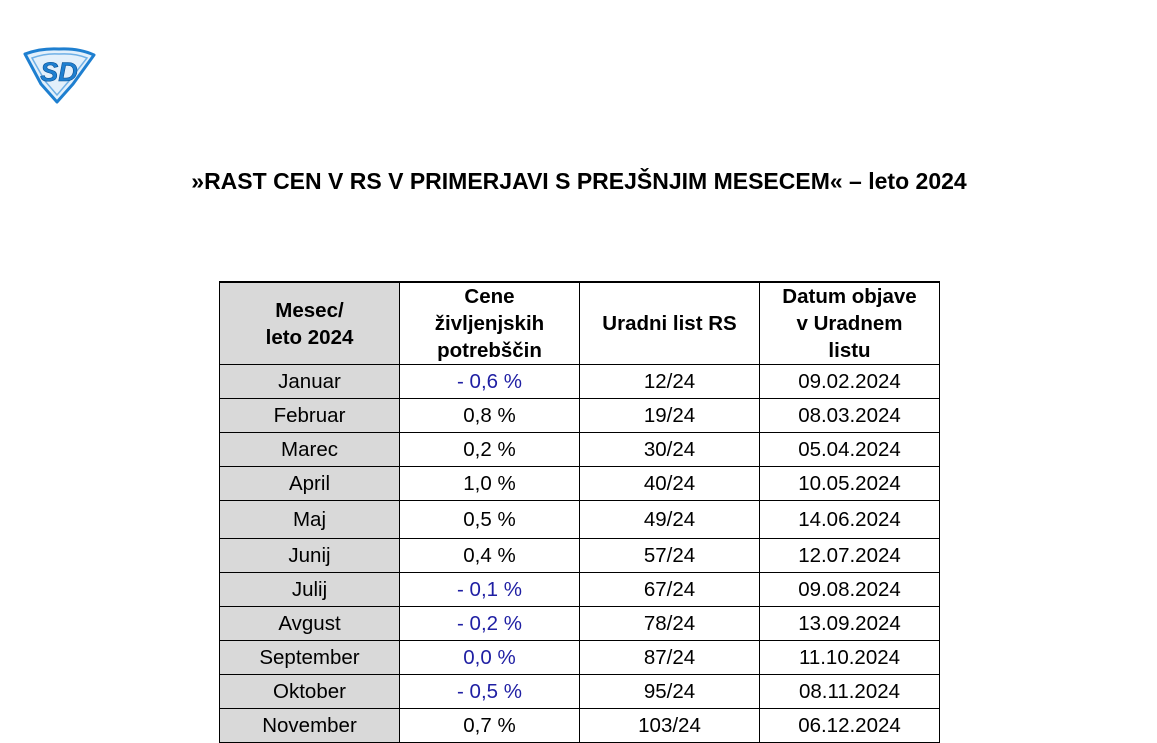 The image size is (1157, 743). I want to click on cell-rate: 1,0 %, so click(489, 483).